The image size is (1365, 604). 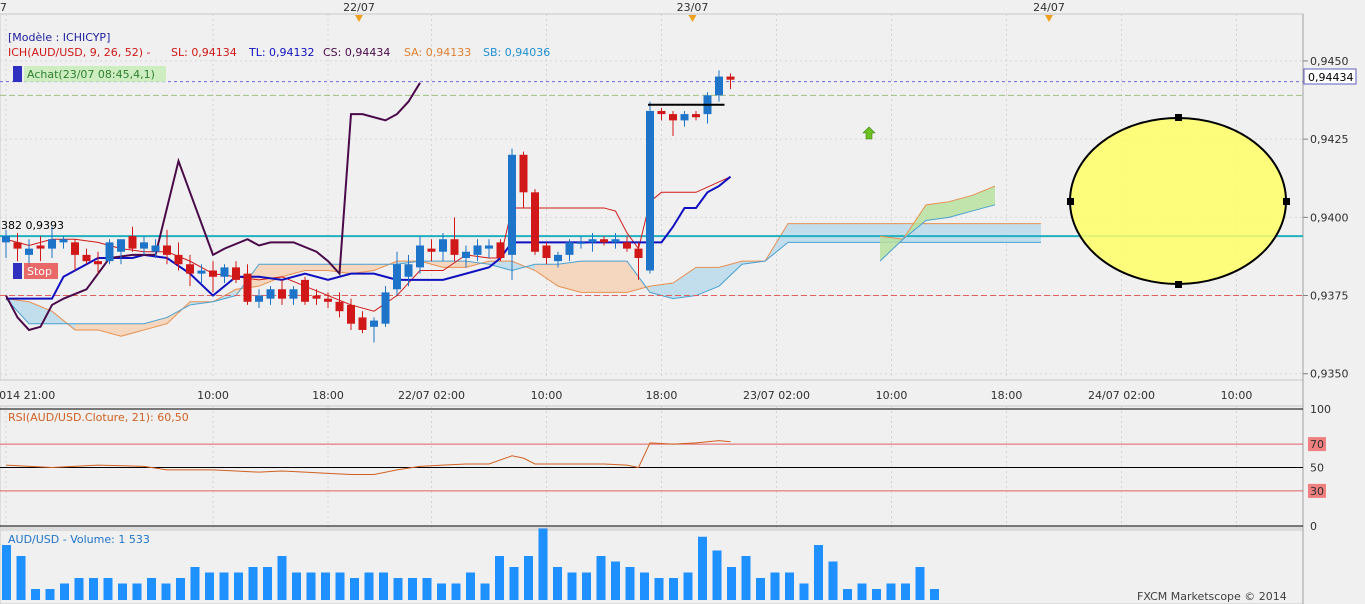 What do you see at coordinates (1178, 201) in the screenshot?
I see `highlight-annotation` at bounding box center [1178, 201].